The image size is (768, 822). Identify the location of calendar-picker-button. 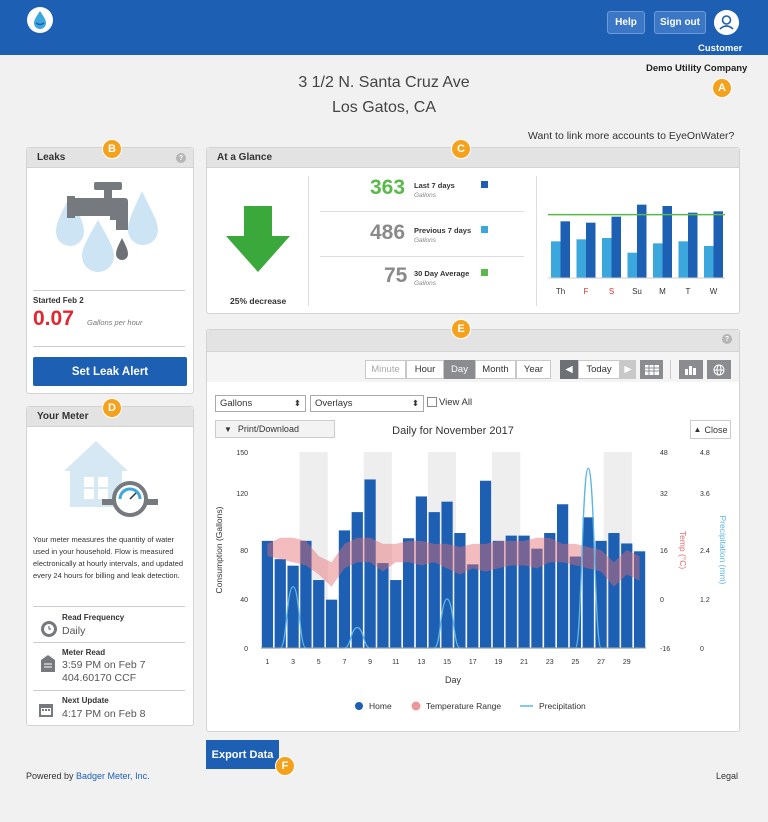
(651, 369).